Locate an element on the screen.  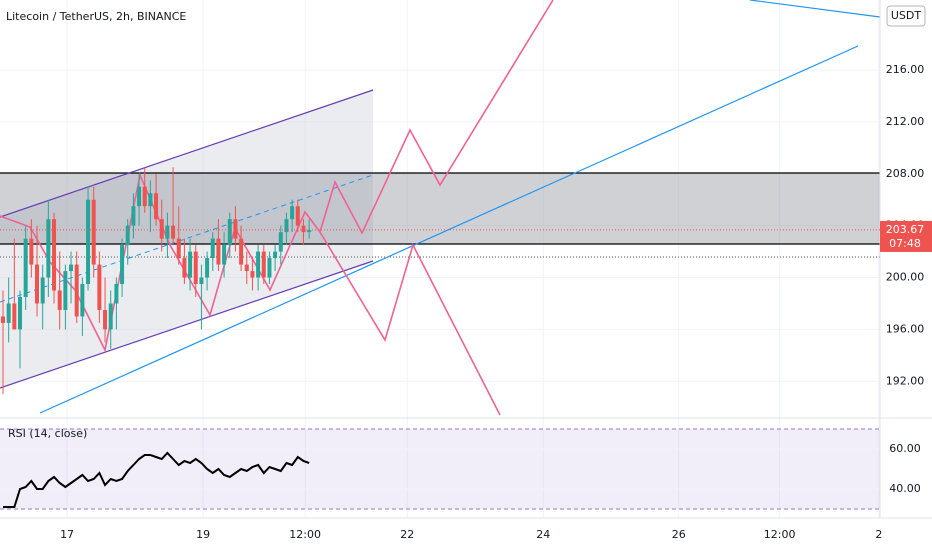
x-tick-label: 17 is located at coordinates (67, 534).